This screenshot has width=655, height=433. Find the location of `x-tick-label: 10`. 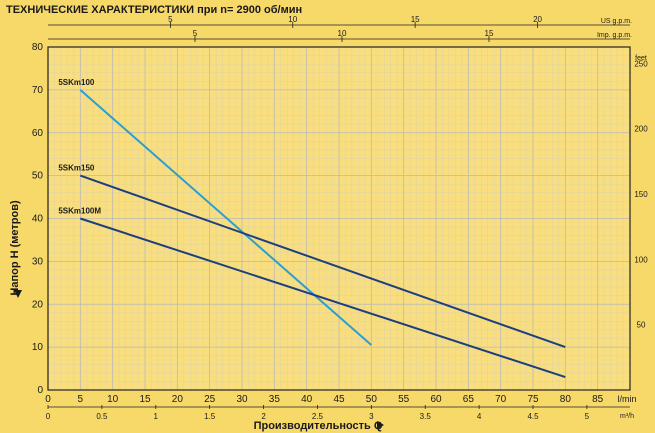

x-tick-label: 10 is located at coordinates (113, 399).